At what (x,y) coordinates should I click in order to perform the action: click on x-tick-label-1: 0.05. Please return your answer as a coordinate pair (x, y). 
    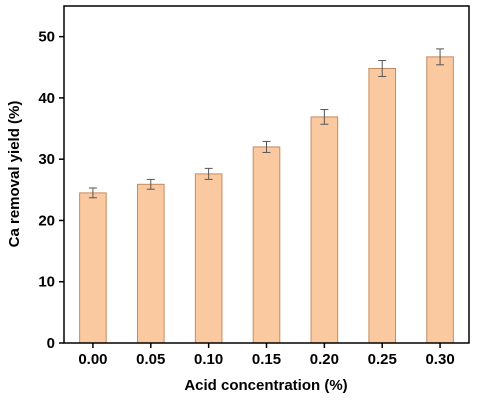
    Looking at the image, I should click on (150, 359).